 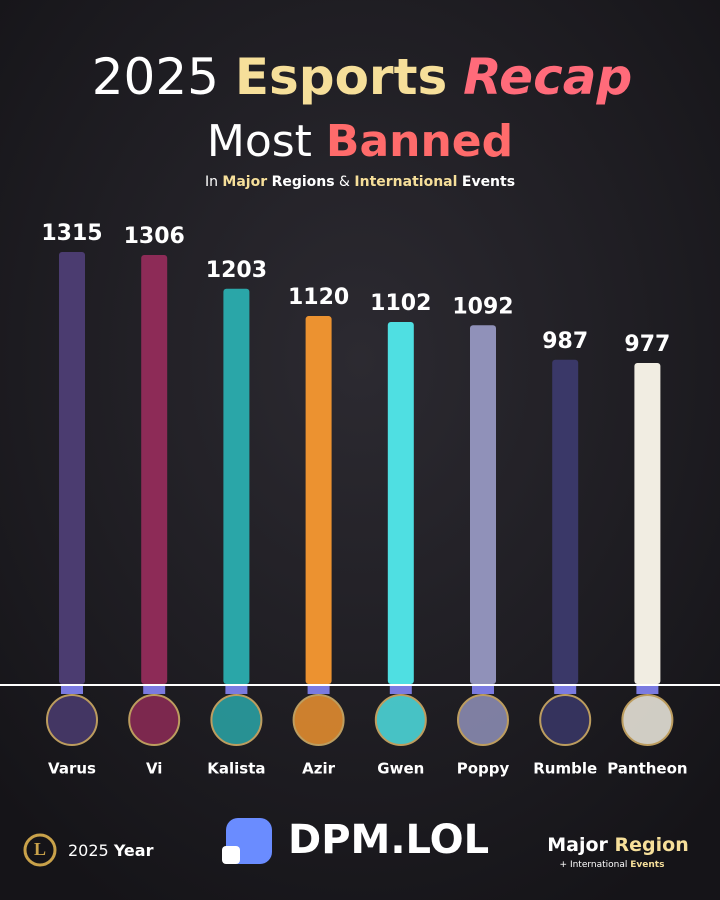 What do you see at coordinates (577, 845) in the screenshot?
I see `region-part: Major` at bounding box center [577, 845].